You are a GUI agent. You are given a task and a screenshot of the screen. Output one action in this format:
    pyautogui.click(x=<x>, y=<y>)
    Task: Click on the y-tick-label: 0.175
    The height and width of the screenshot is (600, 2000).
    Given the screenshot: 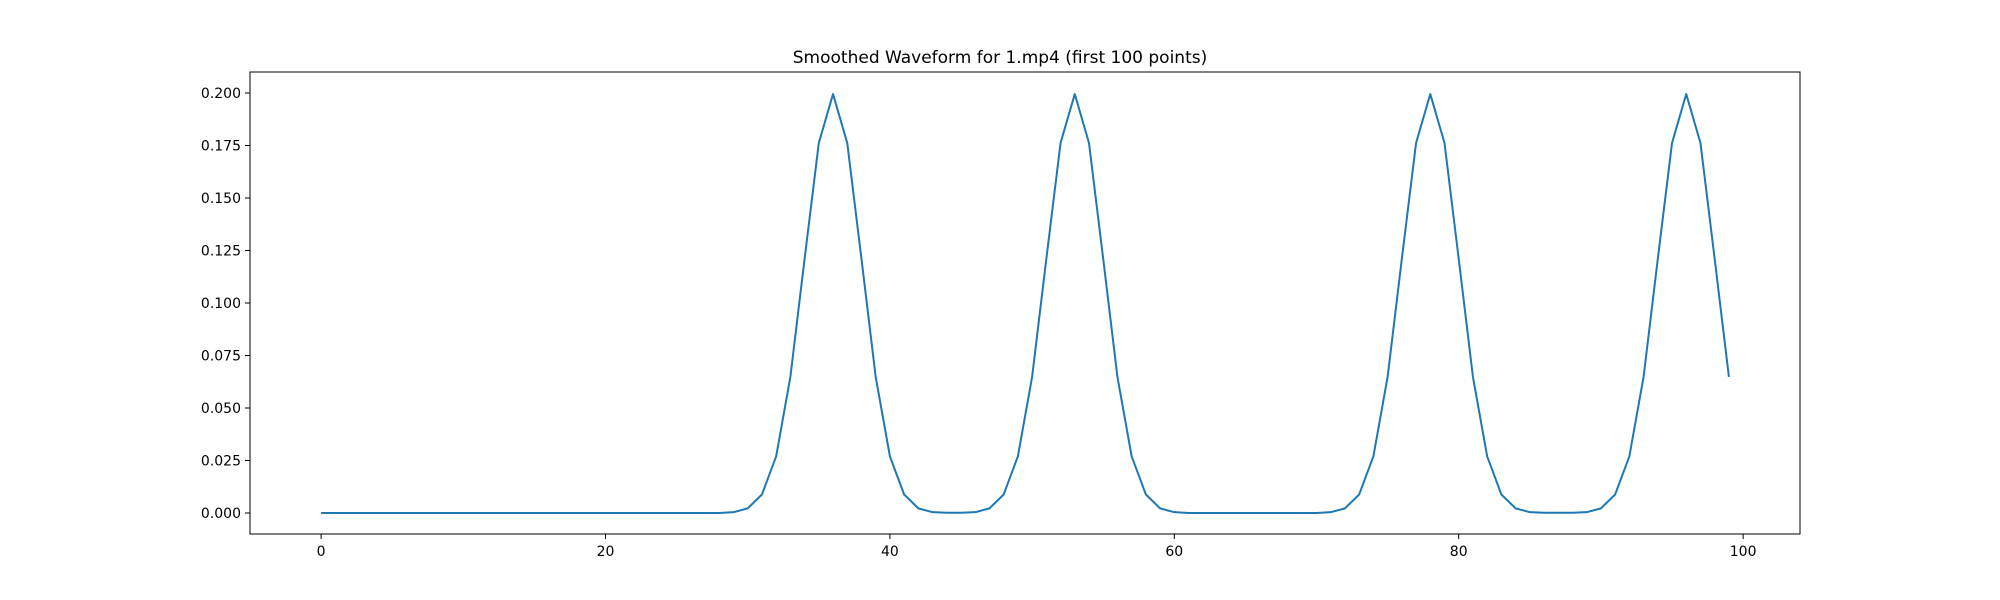 What is the action you would take?
    pyautogui.click(x=221, y=147)
    